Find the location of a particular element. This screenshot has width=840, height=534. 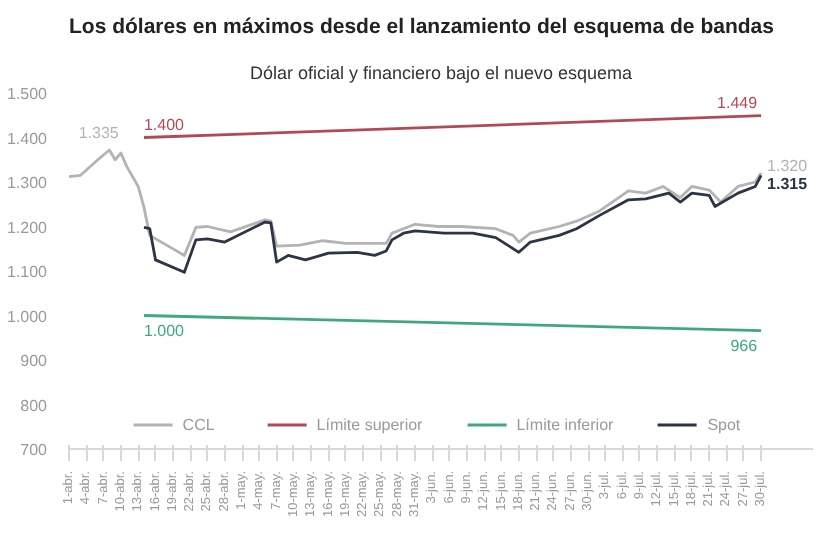

y-tick-label: 900 is located at coordinates (34, 361).